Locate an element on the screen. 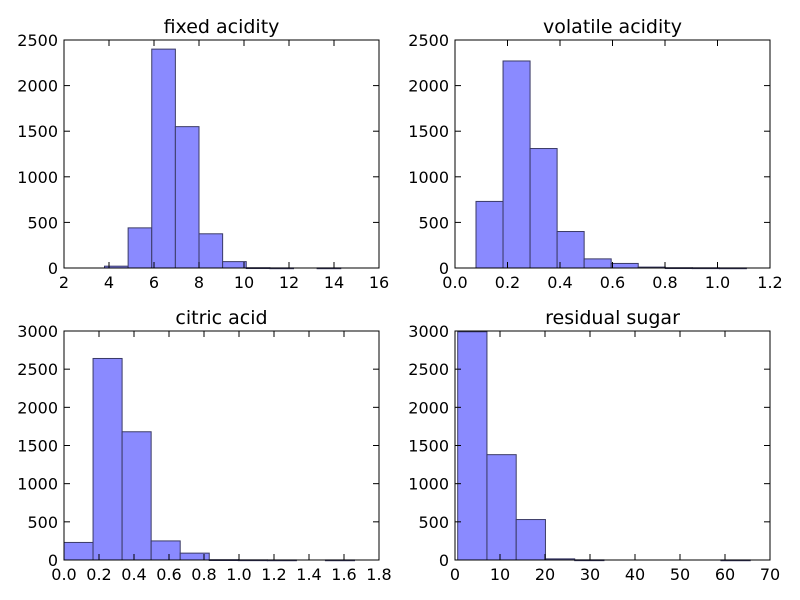  x-tick-label: 1.4 is located at coordinates (308, 574).